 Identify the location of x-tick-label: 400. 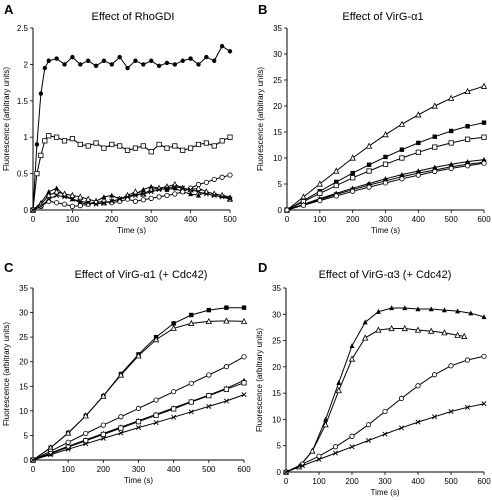
(191, 219).